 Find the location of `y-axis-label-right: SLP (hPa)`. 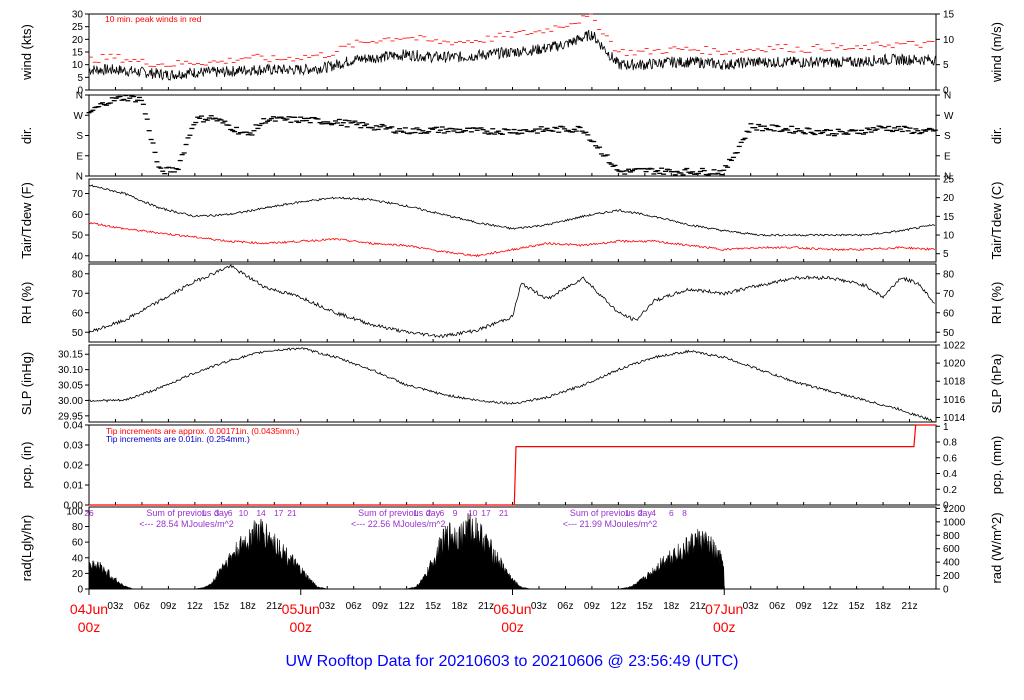

y-axis-label-right: SLP (hPa) is located at coordinates (996, 384).